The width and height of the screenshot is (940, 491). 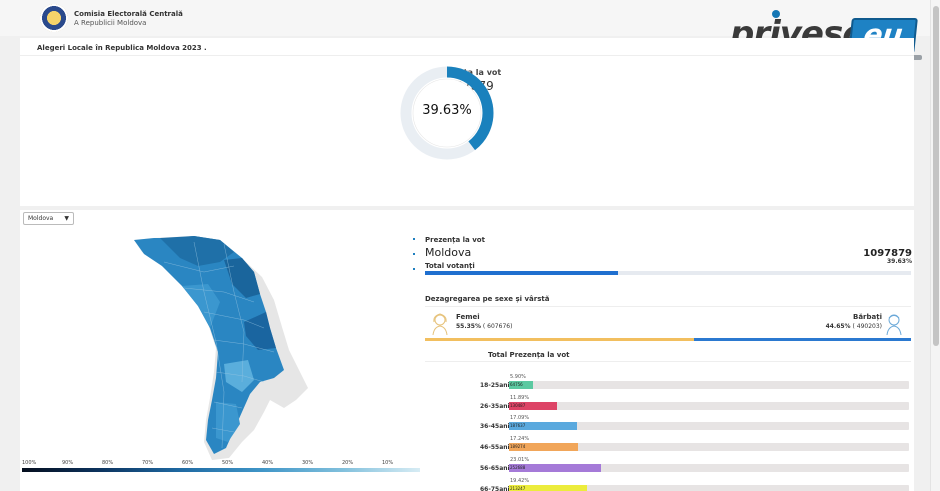 What do you see at coordinates (242, 278) in the screenshot?
I see `map-region-northeast` at bounding box center [242, 278].